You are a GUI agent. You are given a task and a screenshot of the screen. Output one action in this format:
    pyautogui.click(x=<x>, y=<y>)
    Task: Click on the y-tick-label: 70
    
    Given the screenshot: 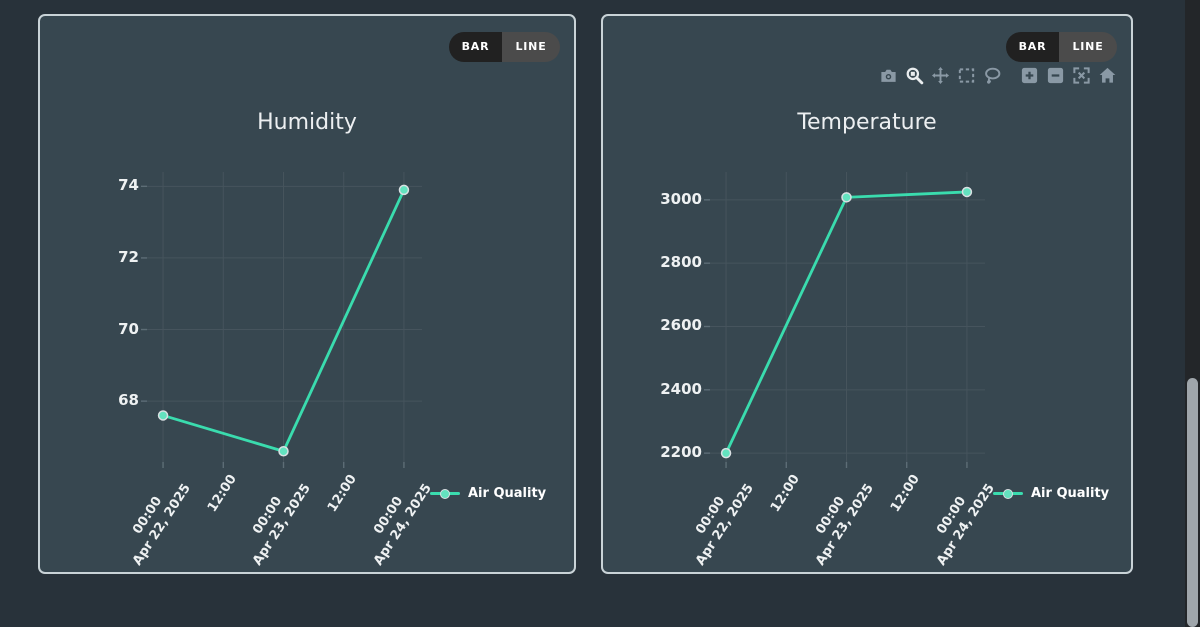 What is the action you would take?
    pyautogui.click(x=128, y=328)
    